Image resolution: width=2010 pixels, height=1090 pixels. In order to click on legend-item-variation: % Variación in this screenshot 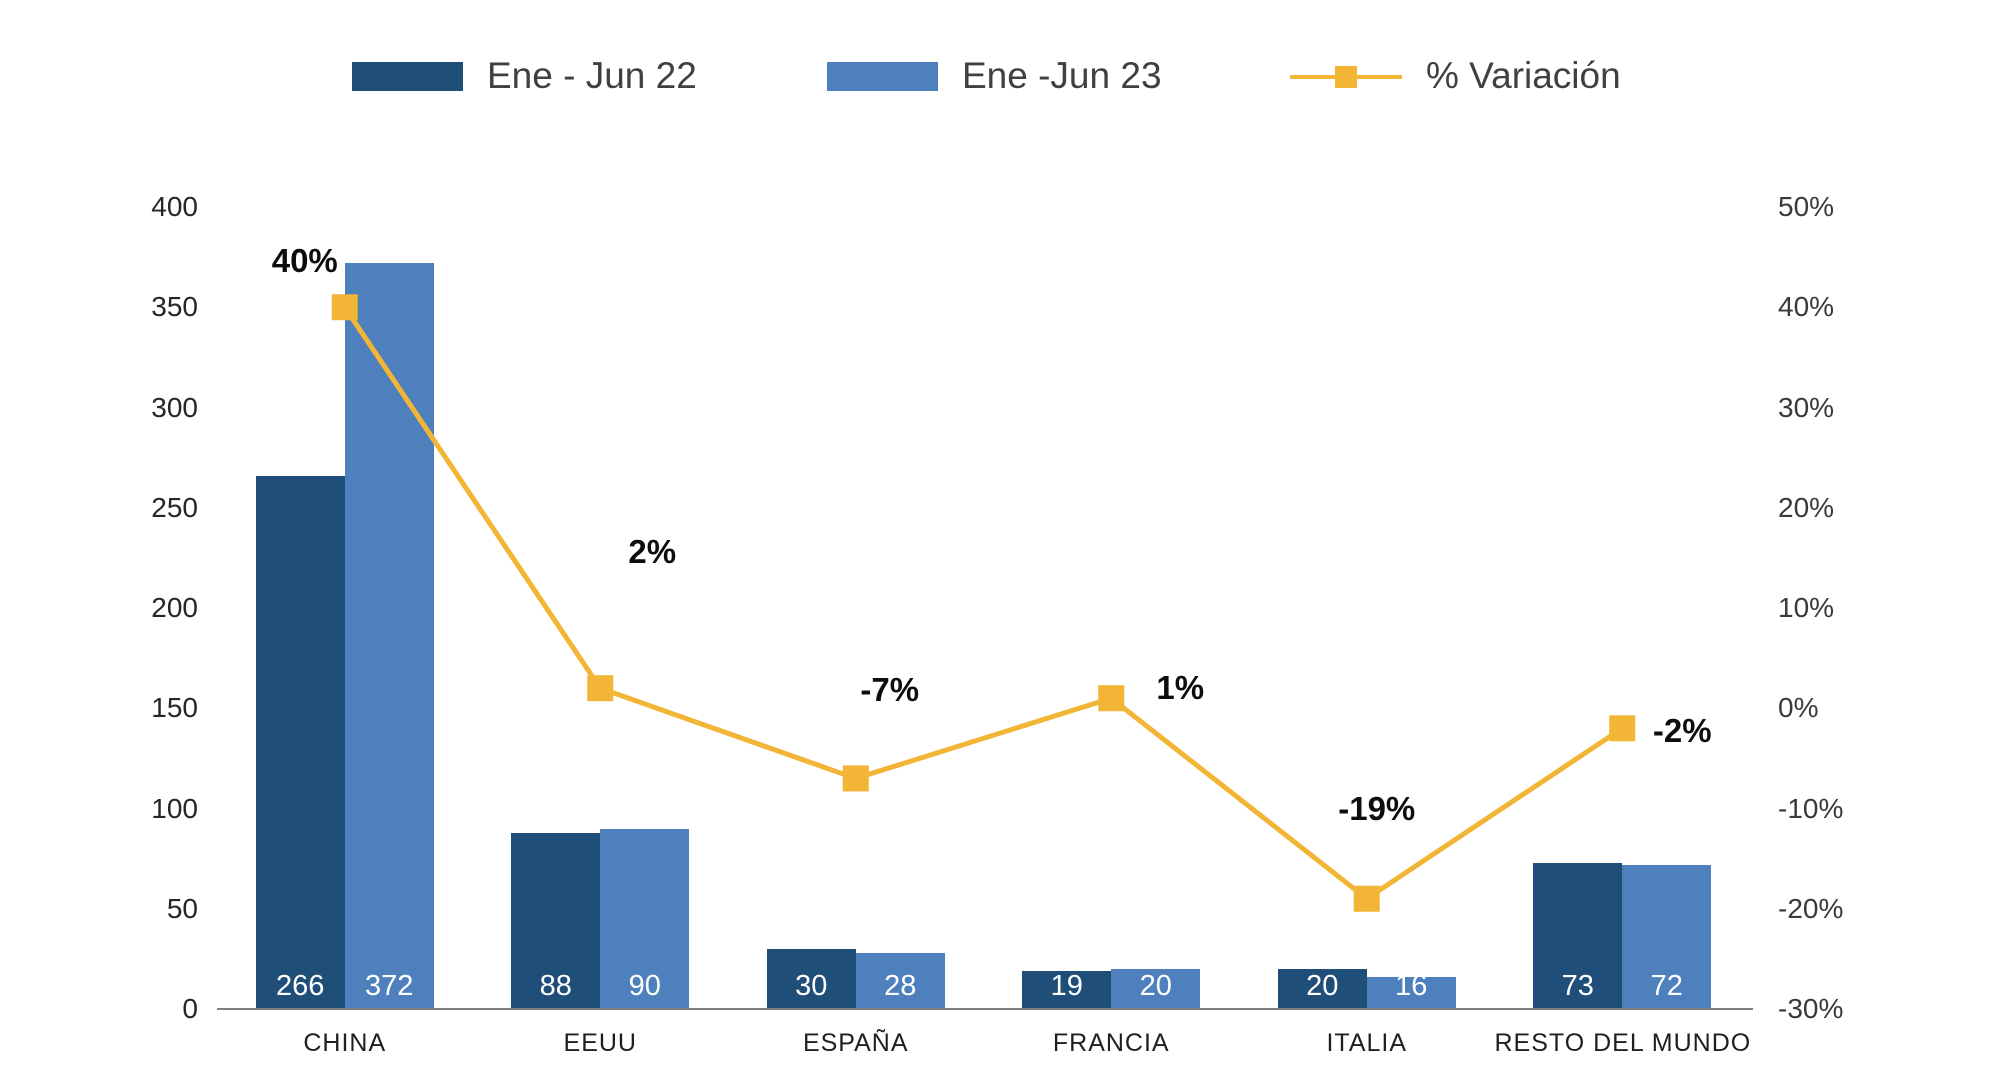, I will do `click(1455, 76)`.